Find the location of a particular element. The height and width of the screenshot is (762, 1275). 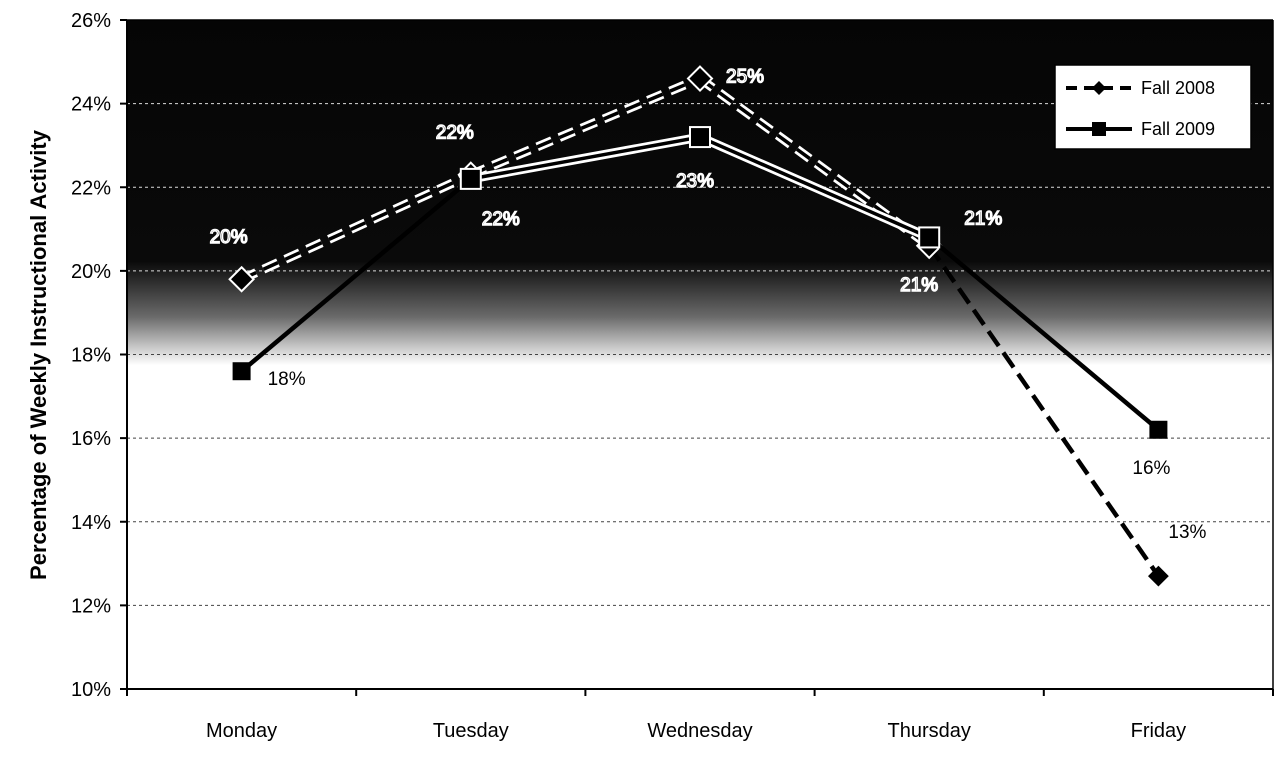

fall-2009-point-tuesday is located at coordinates (470, 178).